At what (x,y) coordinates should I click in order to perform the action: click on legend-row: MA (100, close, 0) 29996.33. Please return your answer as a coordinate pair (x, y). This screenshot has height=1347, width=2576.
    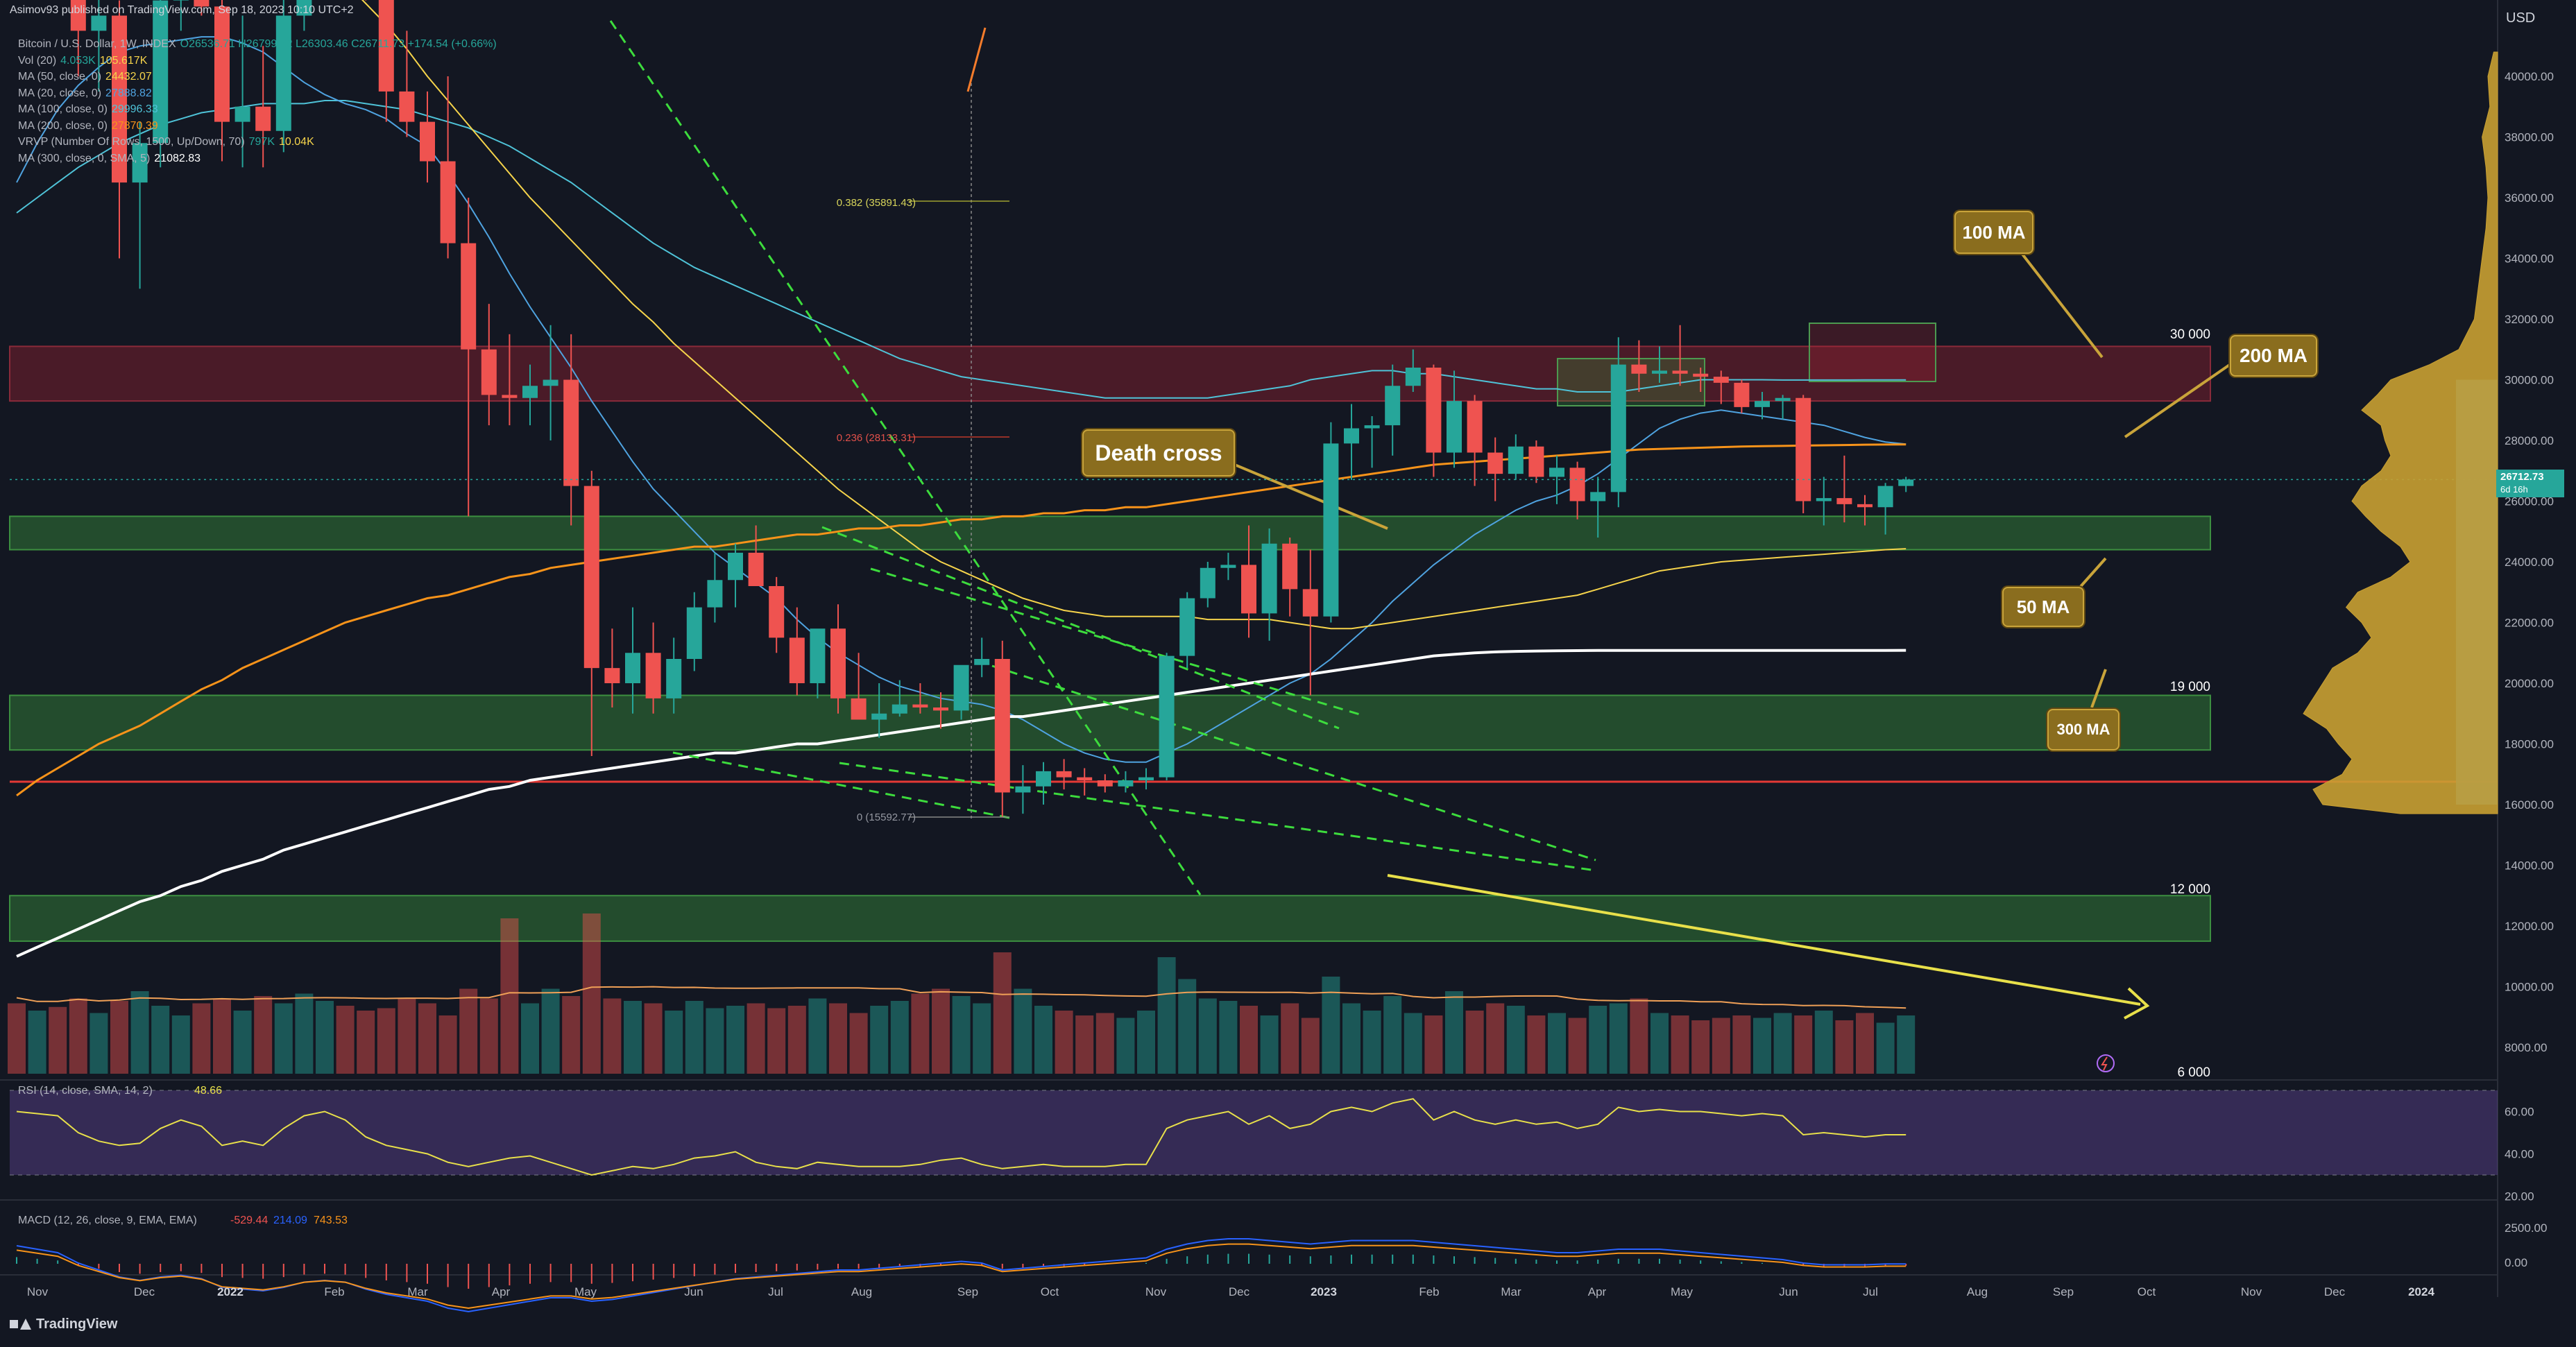
    Looking at the image, I should click on (257, 110).